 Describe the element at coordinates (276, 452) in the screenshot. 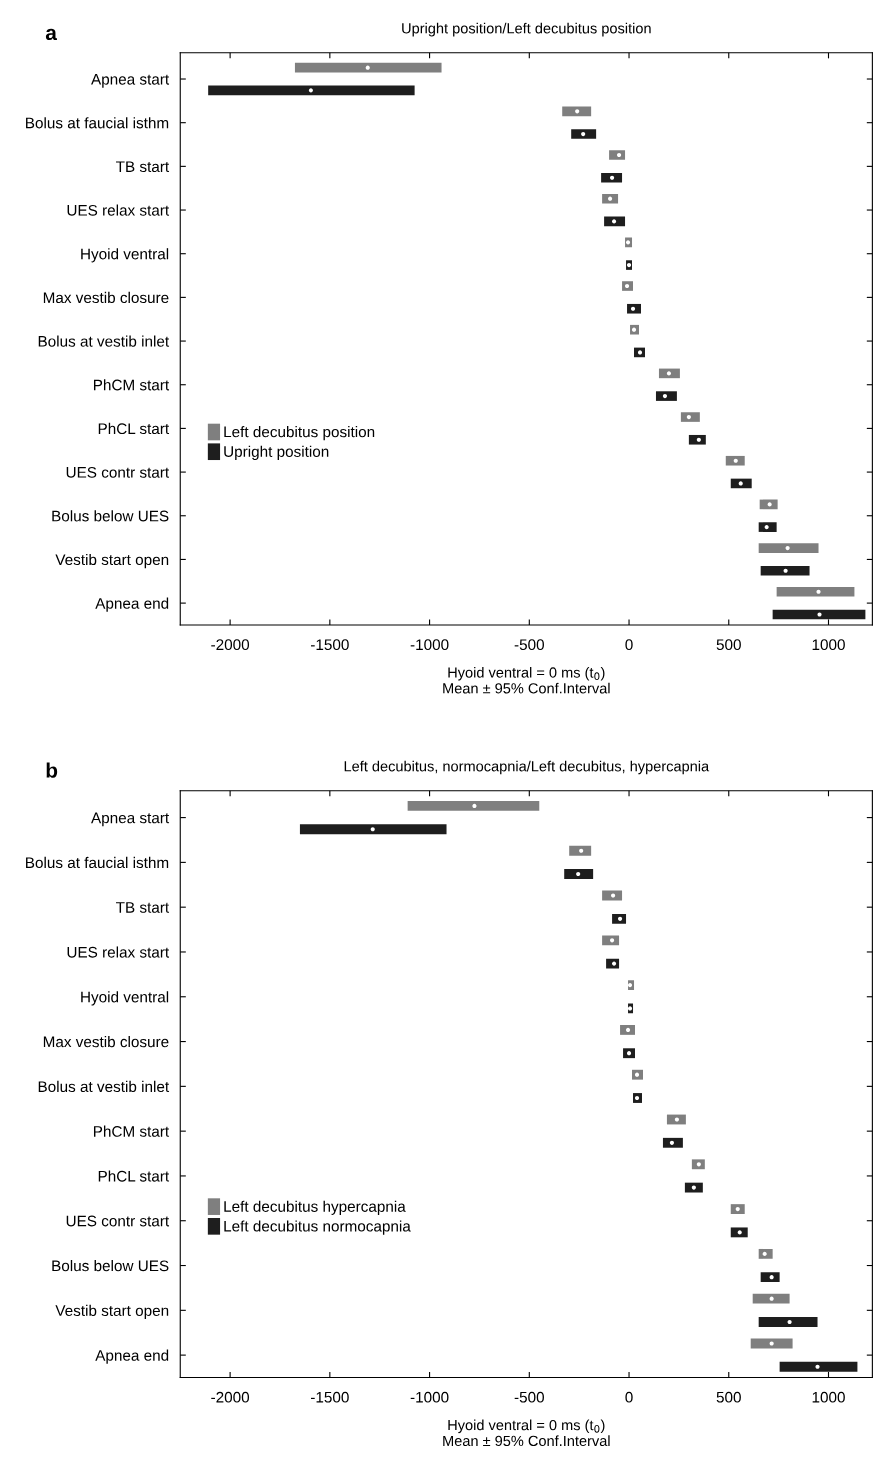

I see `legend-label: Upright position` at that location.